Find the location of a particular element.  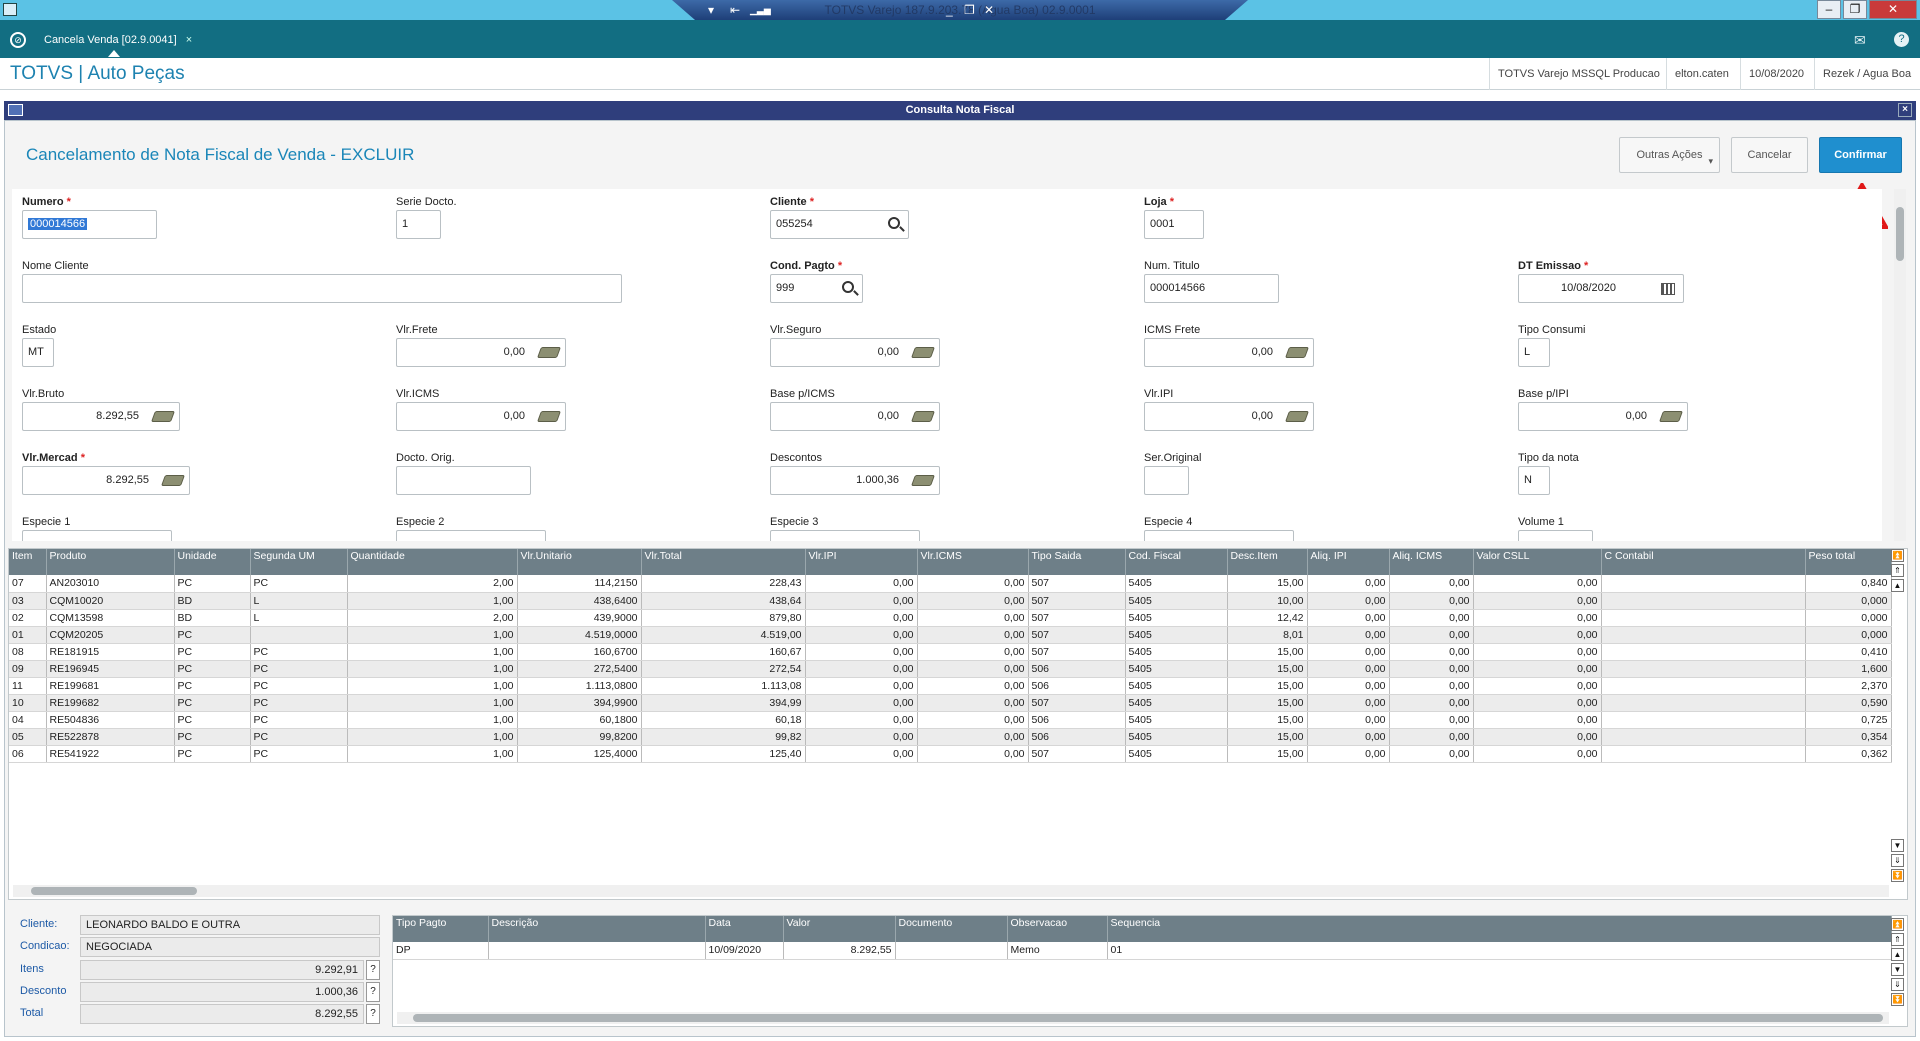

vlr-frete-field: 0,00 is located at coordinates (481, 352).